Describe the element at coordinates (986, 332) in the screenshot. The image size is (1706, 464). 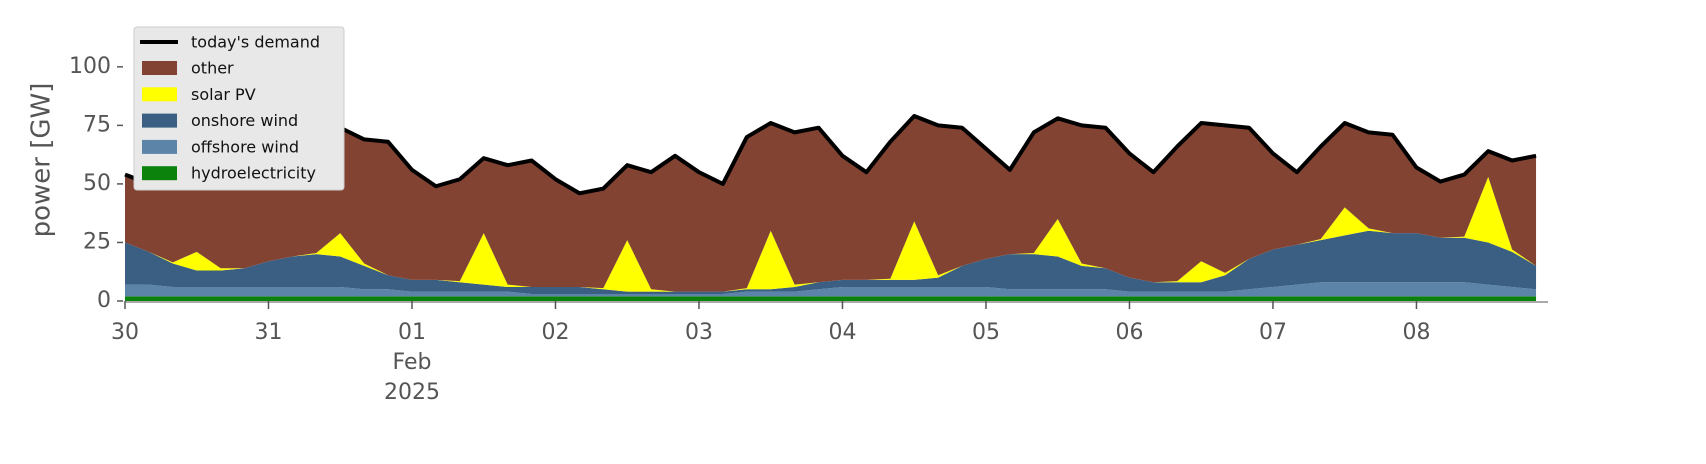
I see `x-tick-label: 05` at that location.